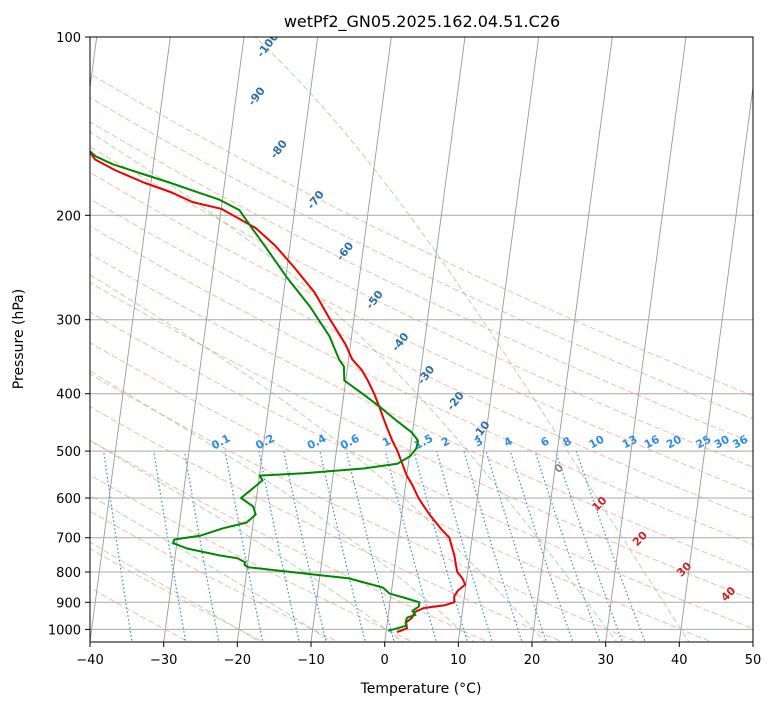 The width and height of the screenshot is (775, 708). Describe the element at coordinates (64, 630) in the screenshot. I see `y-tick-label: 1000` at that location.